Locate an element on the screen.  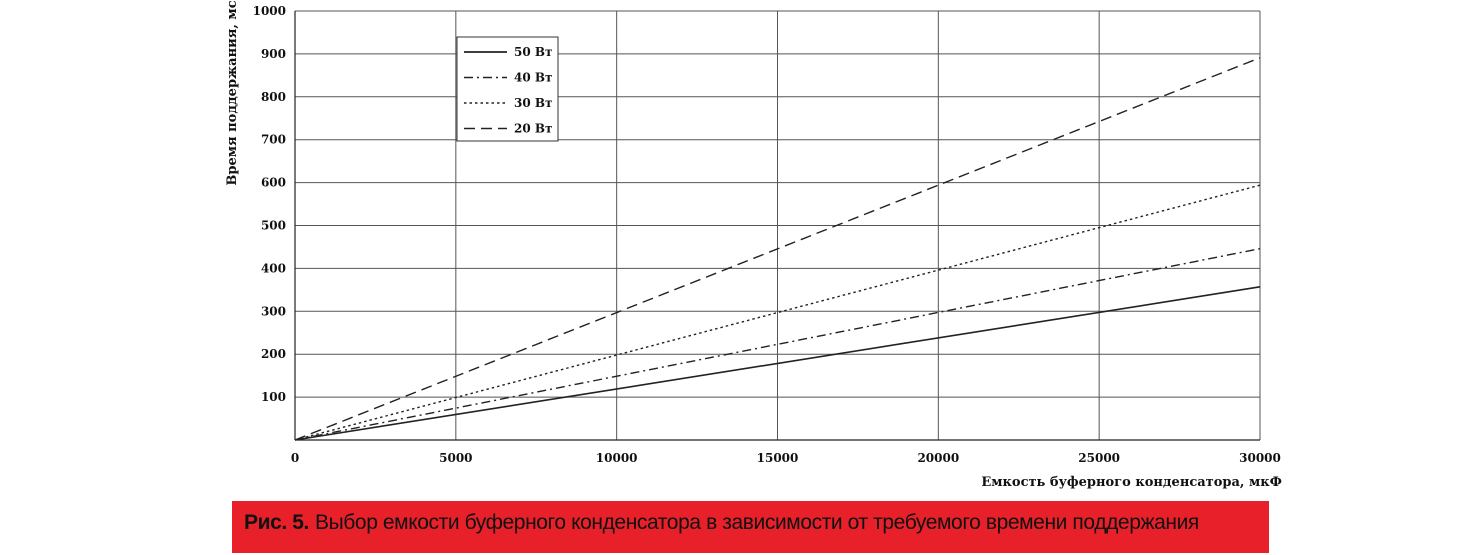
legend-label-1: 40 Вт is located at coordinates (533, 78).